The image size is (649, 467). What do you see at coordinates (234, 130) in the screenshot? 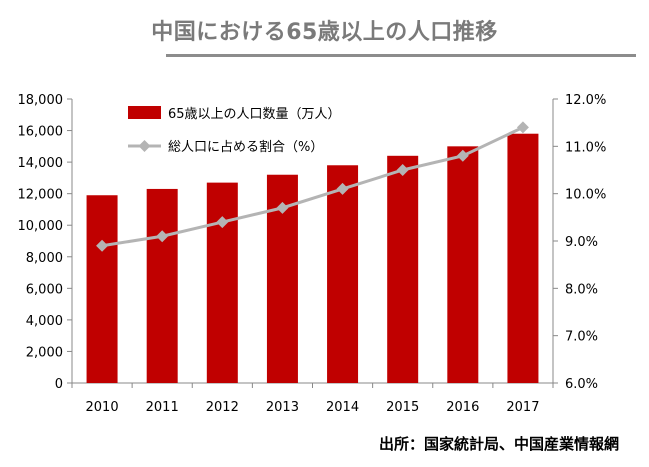
I see `legend: 65歳以上の人口数量（万人） 総人口に占める割合（%）` at bounding box center [234, 130].